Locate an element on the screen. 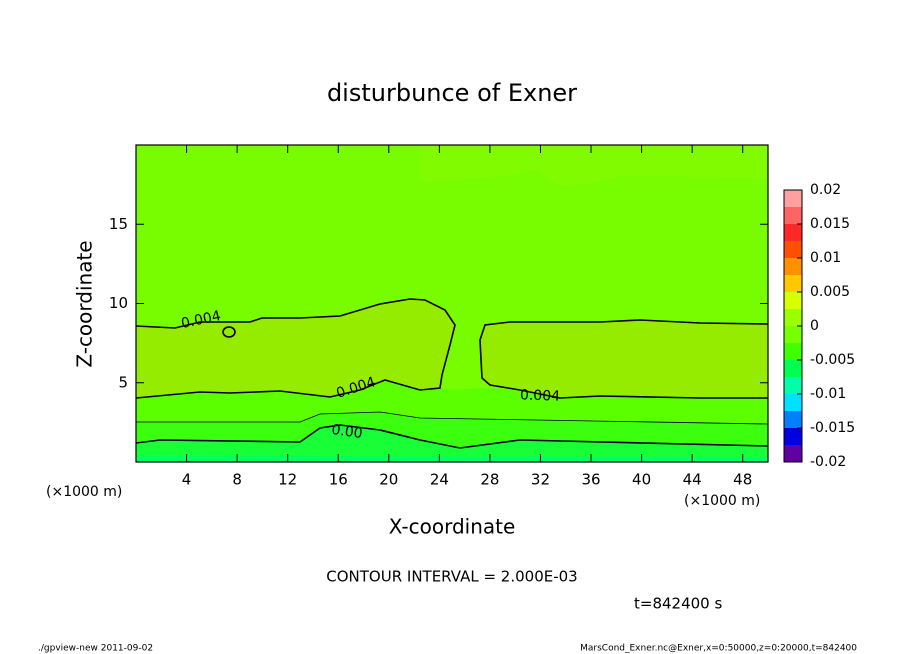  contour-label: 0.004 is located at coordinates (540, 395).